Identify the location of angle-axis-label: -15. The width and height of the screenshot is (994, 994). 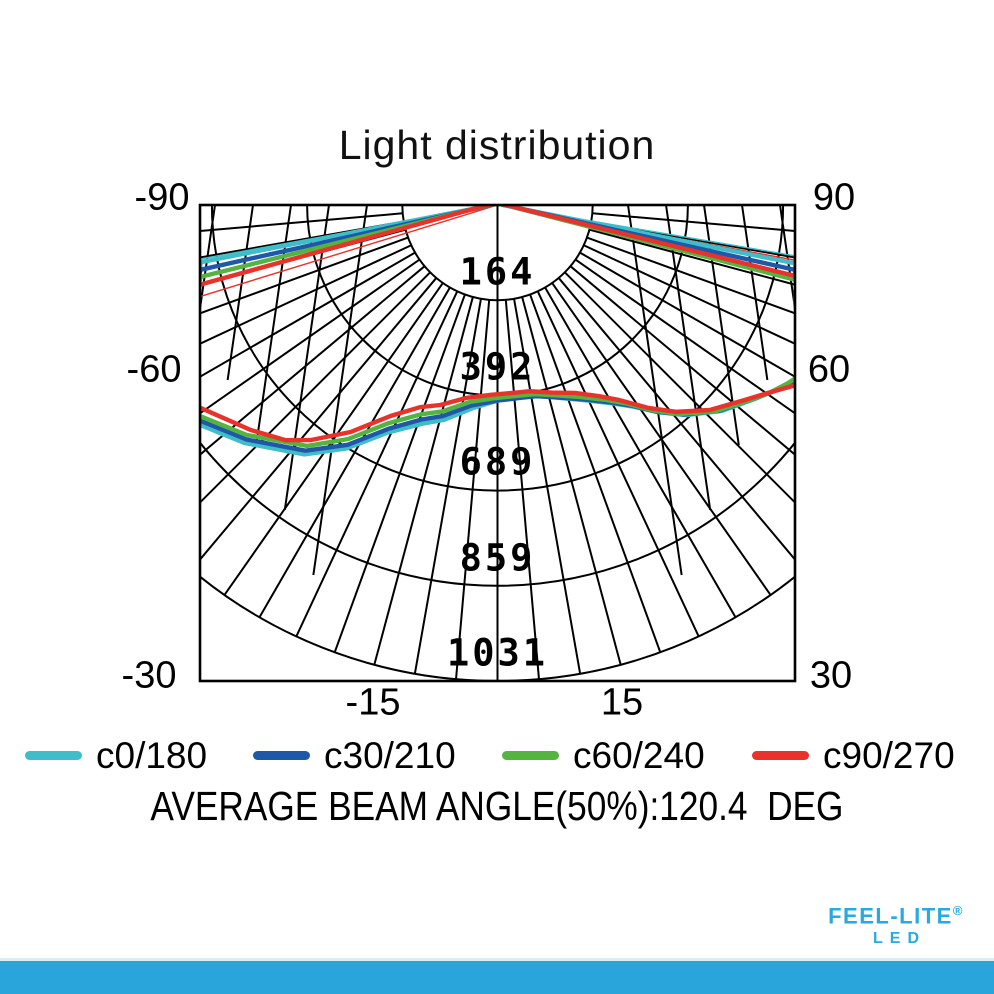
(373, 702).